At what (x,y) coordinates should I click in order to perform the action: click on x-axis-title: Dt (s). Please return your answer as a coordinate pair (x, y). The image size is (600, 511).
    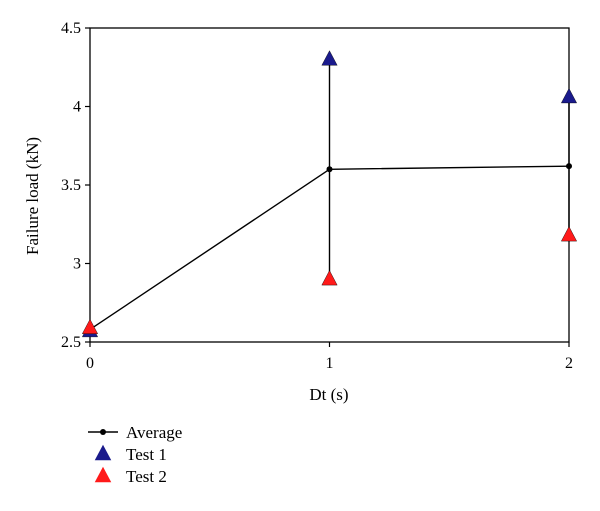
    Looking at the image, I should click on (328, 394).